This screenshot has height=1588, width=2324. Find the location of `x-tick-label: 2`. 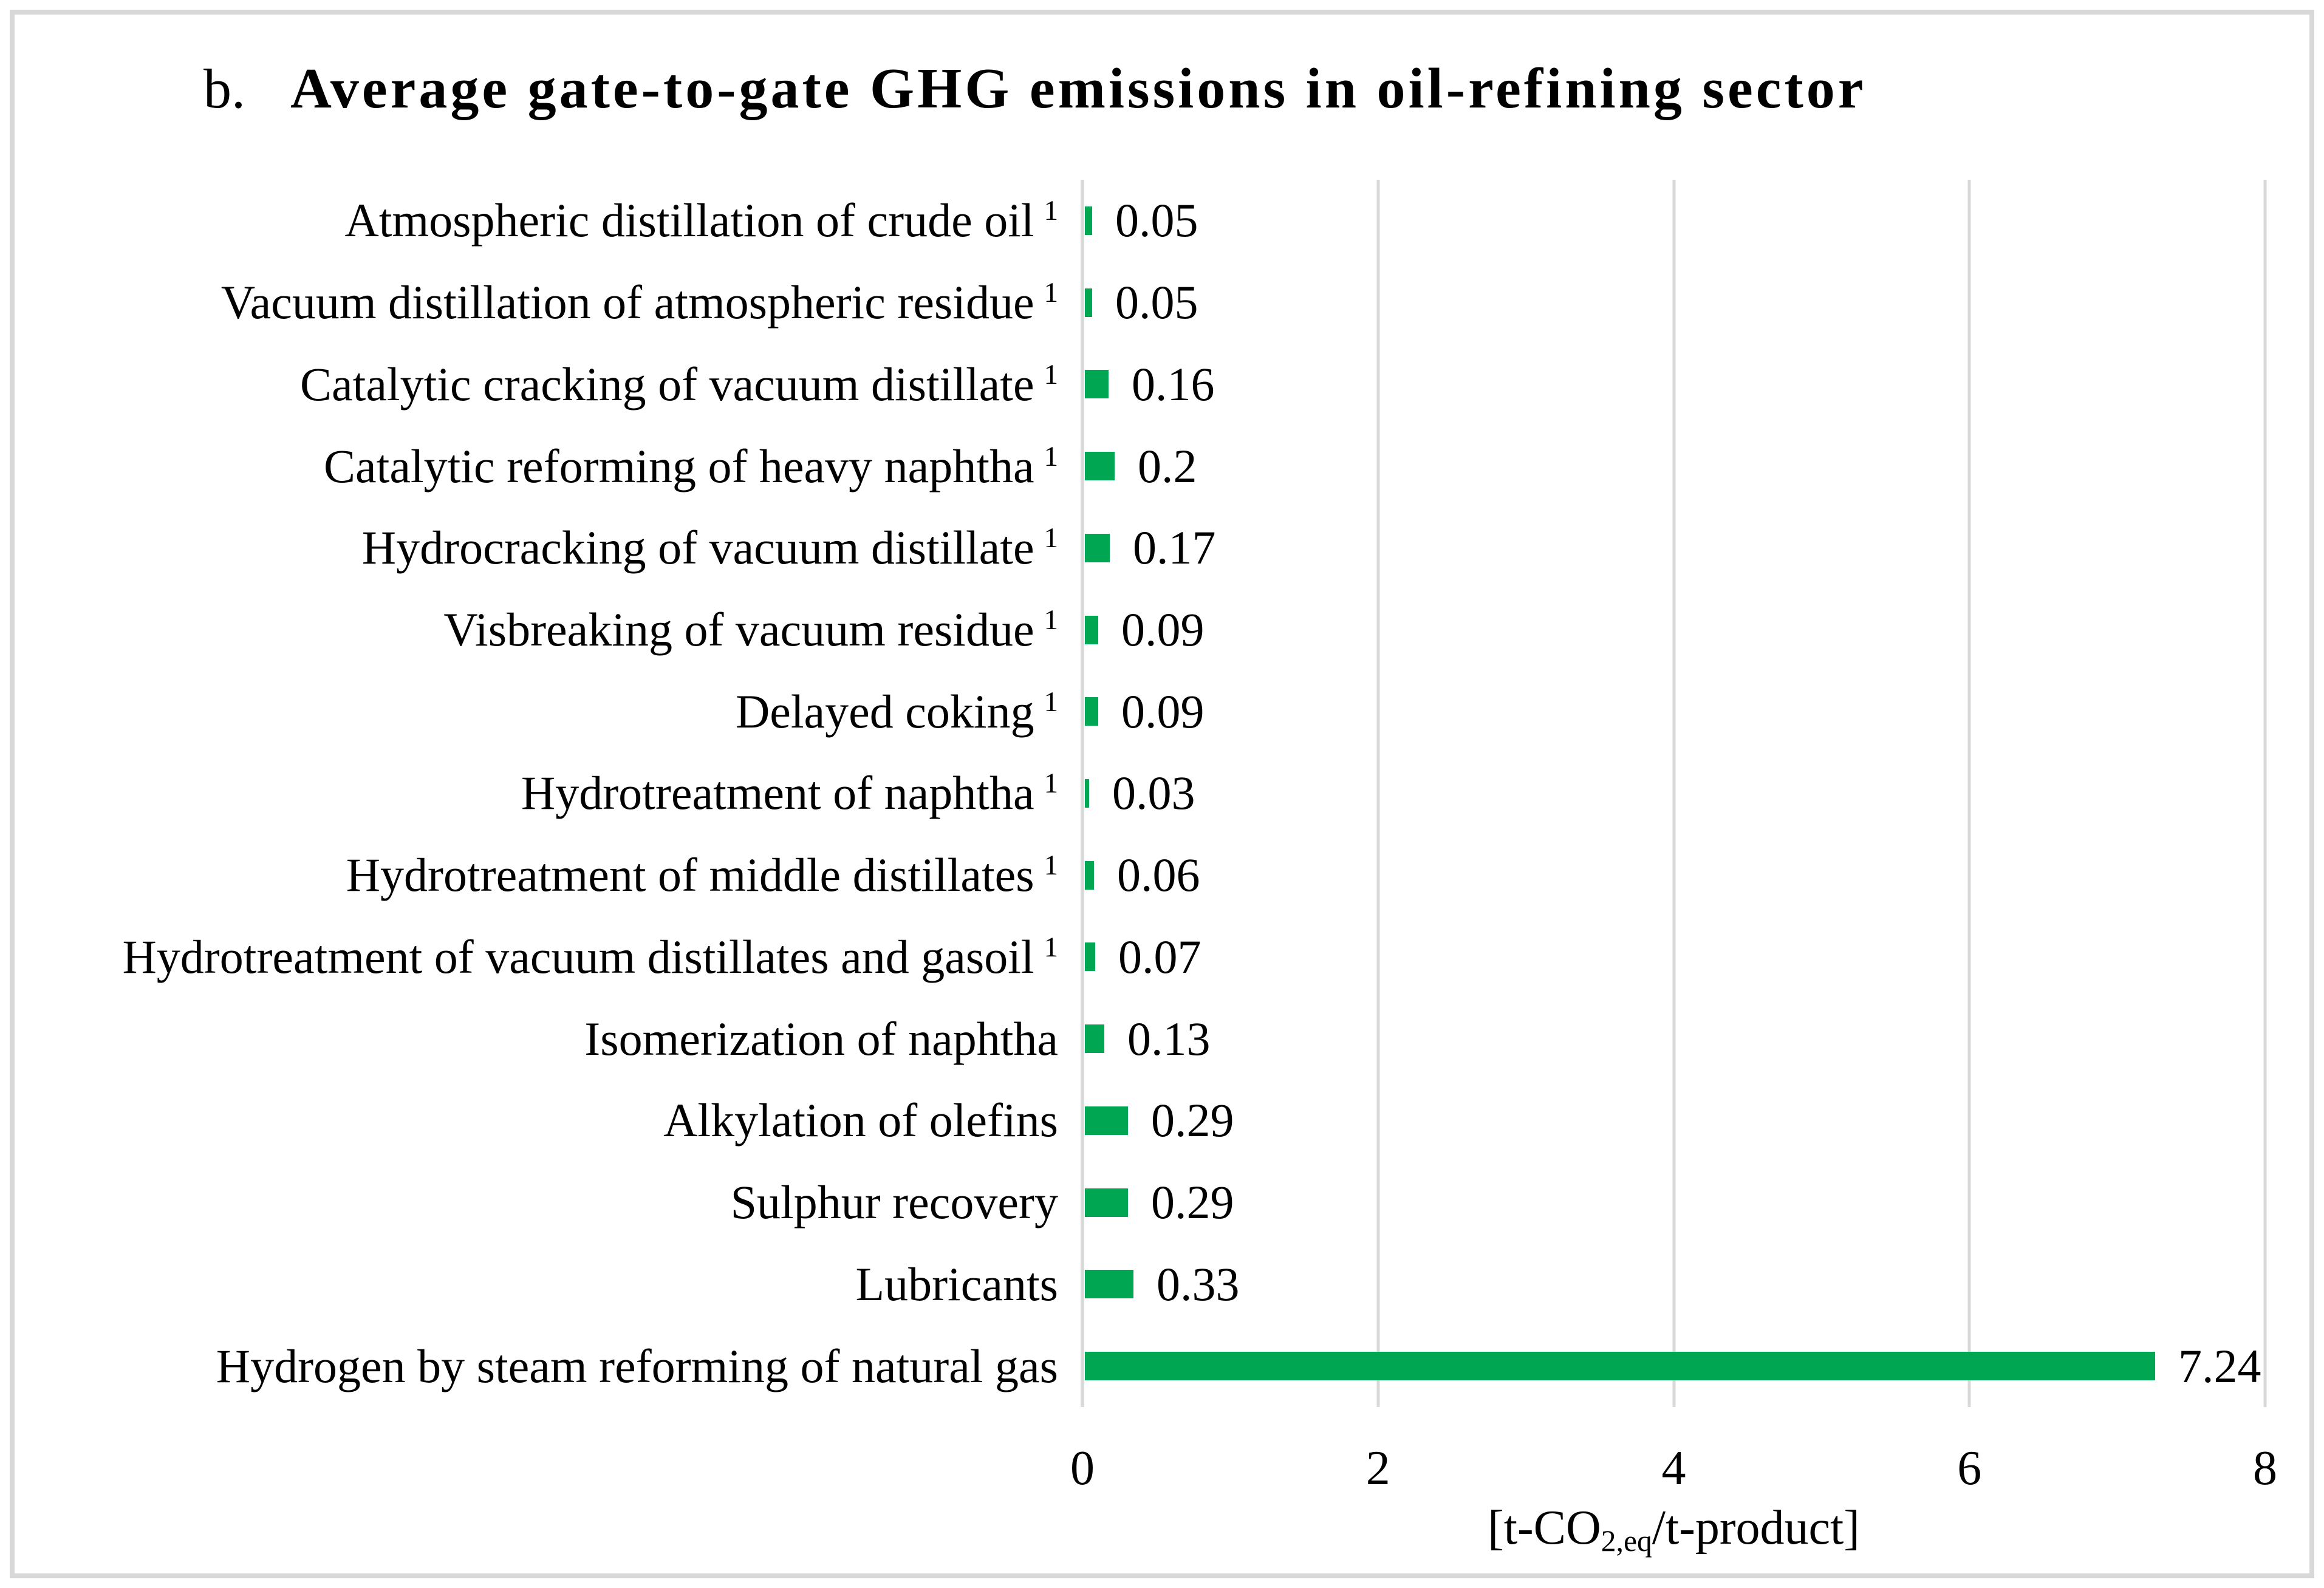

x-tick-label: 2 is located at coordinates (1377, 1469).